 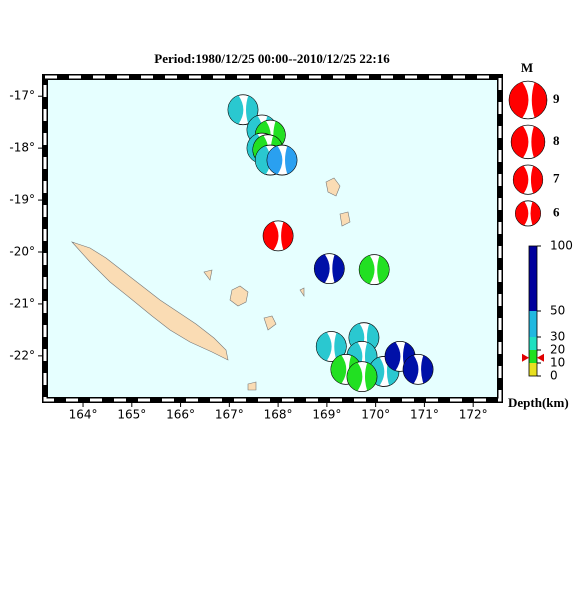 I want to click on lon-tick-label: 165°, so click(x=131, y=415).